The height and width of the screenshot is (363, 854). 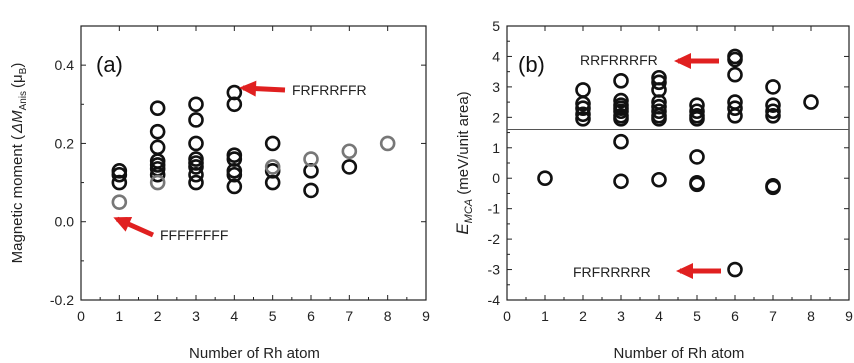 I want to click on annotation-label: FRFRRFFR, so click(x=329, y=90).